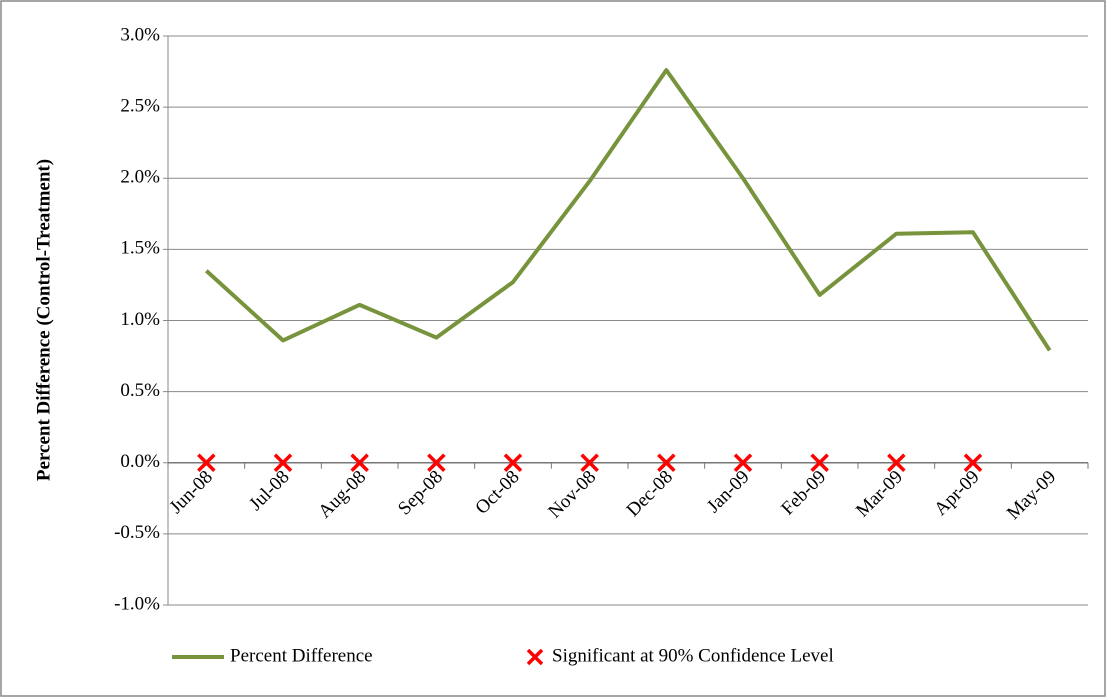  What do you see at coordinates (140, 177) in the screenshot?
I see `y-tick-label: 2.0%` at bounding box center [140, 177].